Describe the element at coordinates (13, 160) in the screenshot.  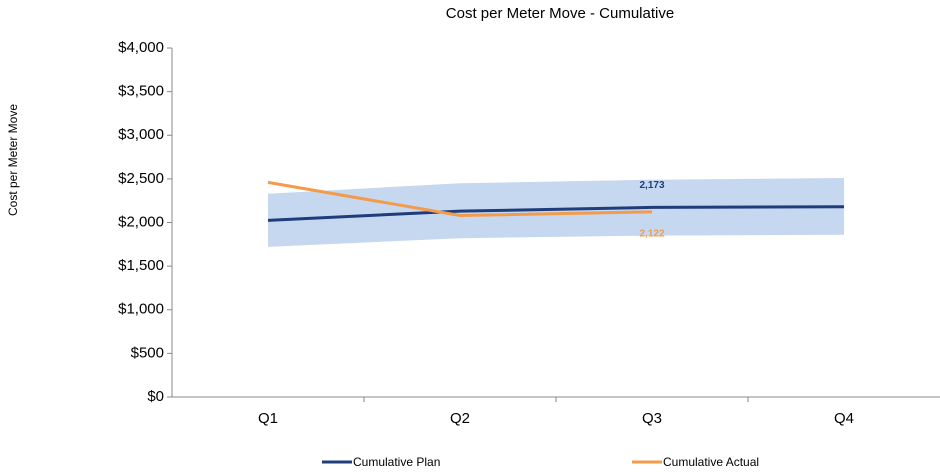
I see `y-axis-label: Cost per Meter Move` at that location.